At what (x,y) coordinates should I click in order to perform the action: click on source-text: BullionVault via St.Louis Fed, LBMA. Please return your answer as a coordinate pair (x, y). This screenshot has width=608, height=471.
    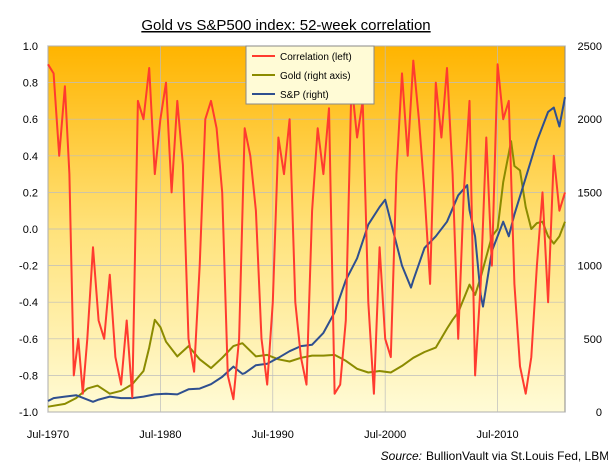
    Looking at the image, I should click on (517, 456).